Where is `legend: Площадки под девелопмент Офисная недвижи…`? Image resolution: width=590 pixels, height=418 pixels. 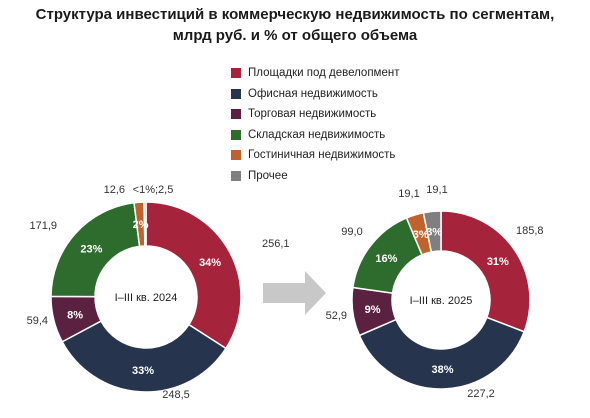 legend: Площадки под девелопмент Офисная недвижи… is located at coordinates (315, 124).